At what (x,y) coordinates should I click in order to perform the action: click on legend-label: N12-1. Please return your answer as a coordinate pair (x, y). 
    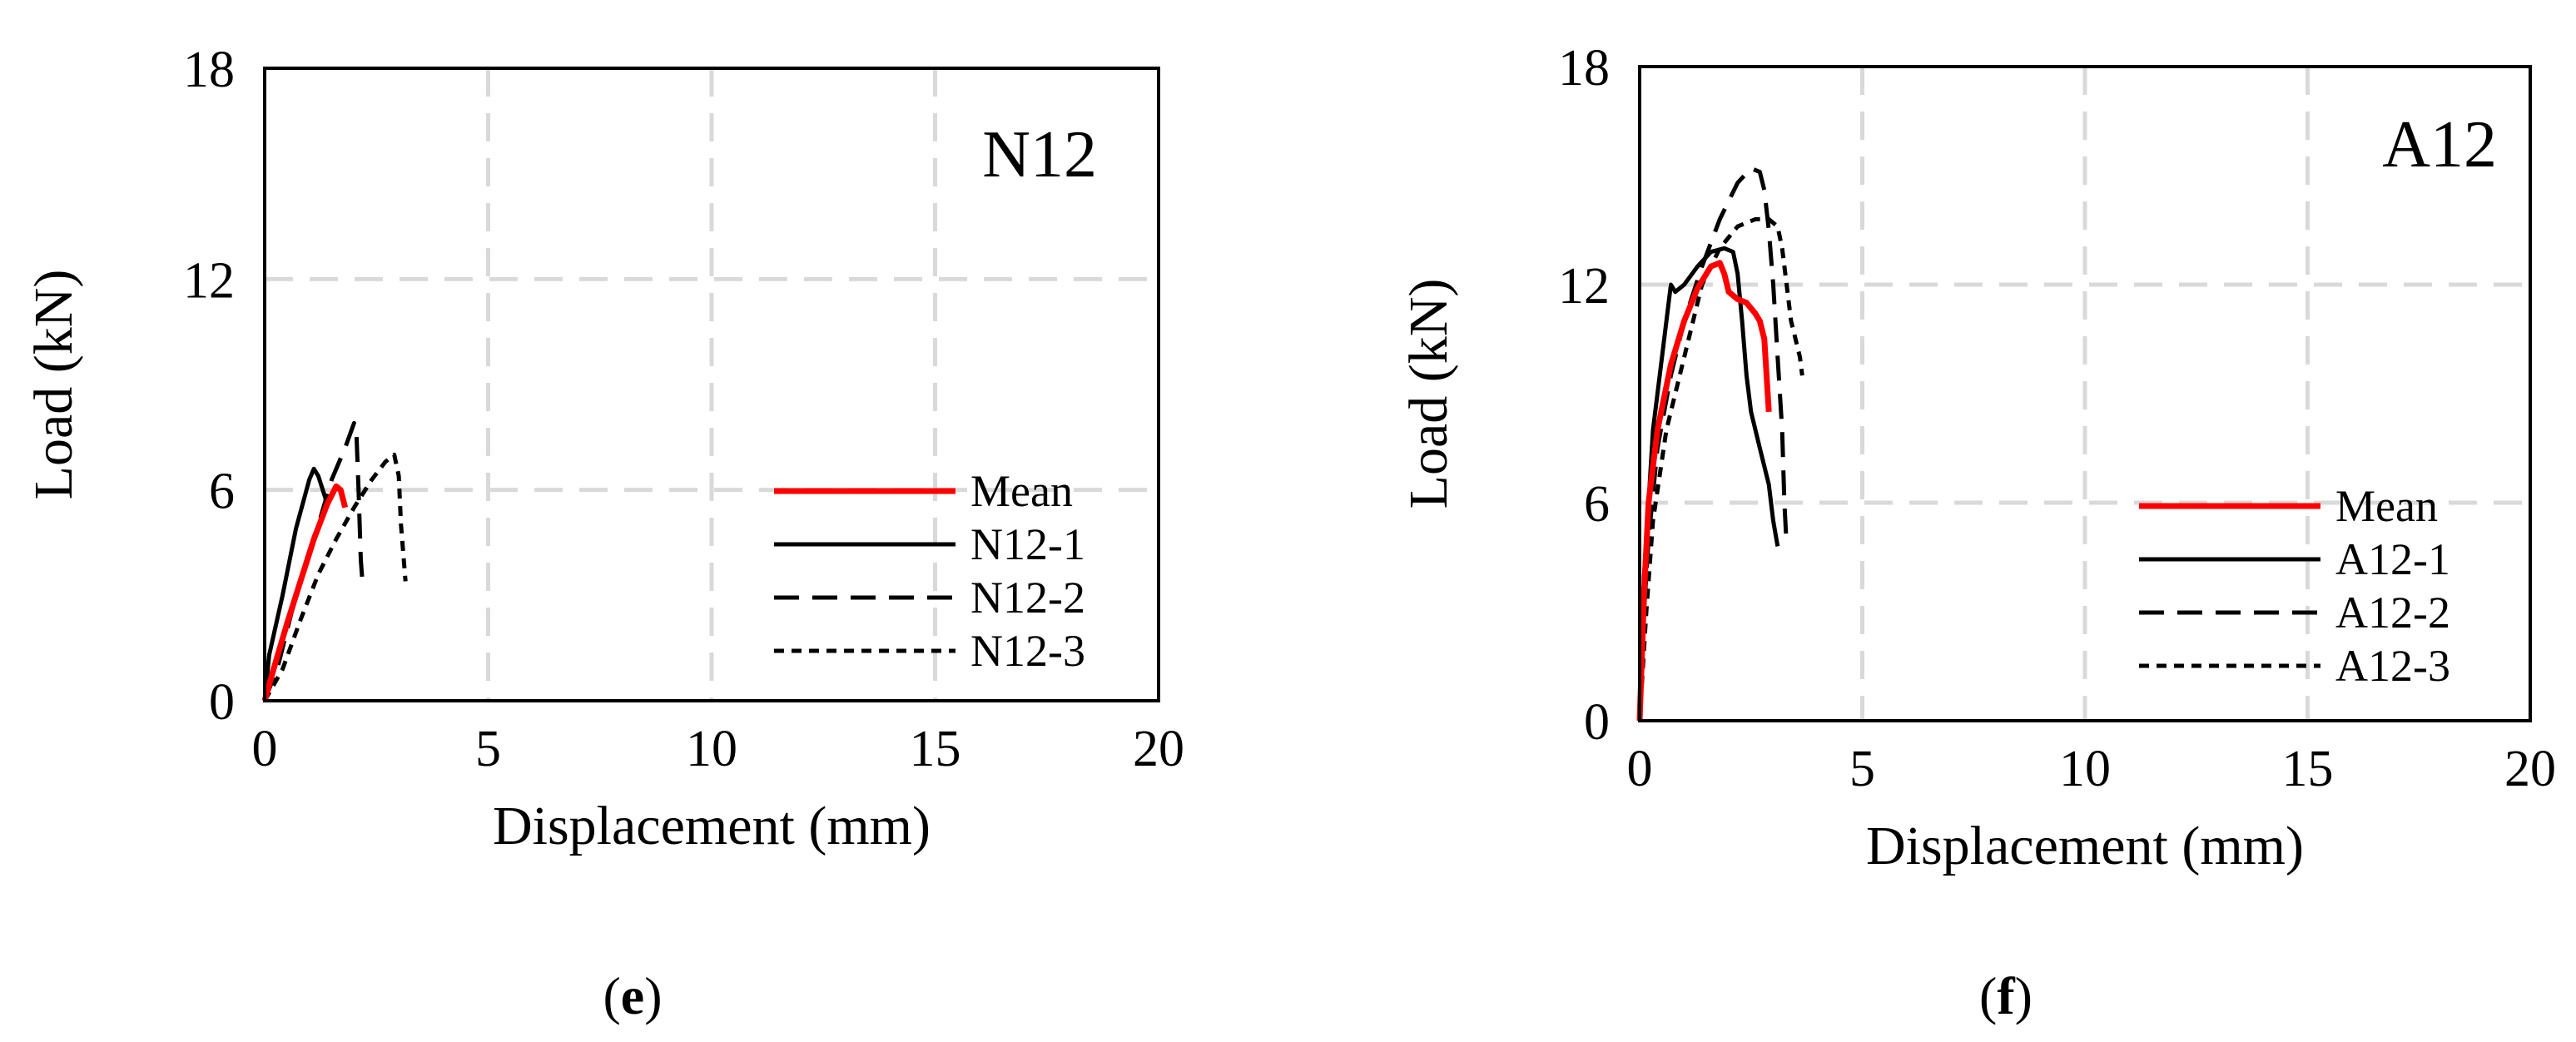
    Looking at the image, I should click on (1027, 544).